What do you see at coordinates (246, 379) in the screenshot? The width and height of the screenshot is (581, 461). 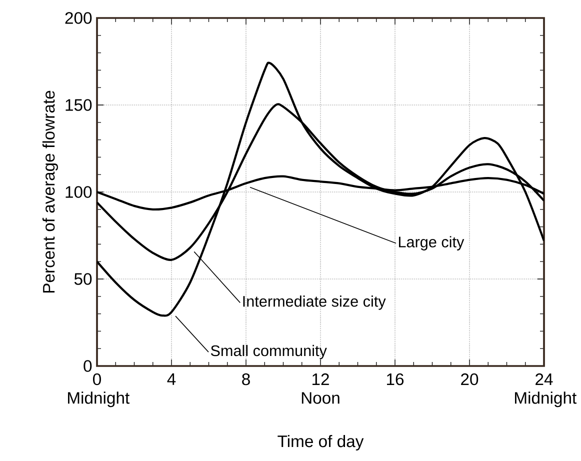 I see `x-tick-label: 8` at bounding box center [246, 379].